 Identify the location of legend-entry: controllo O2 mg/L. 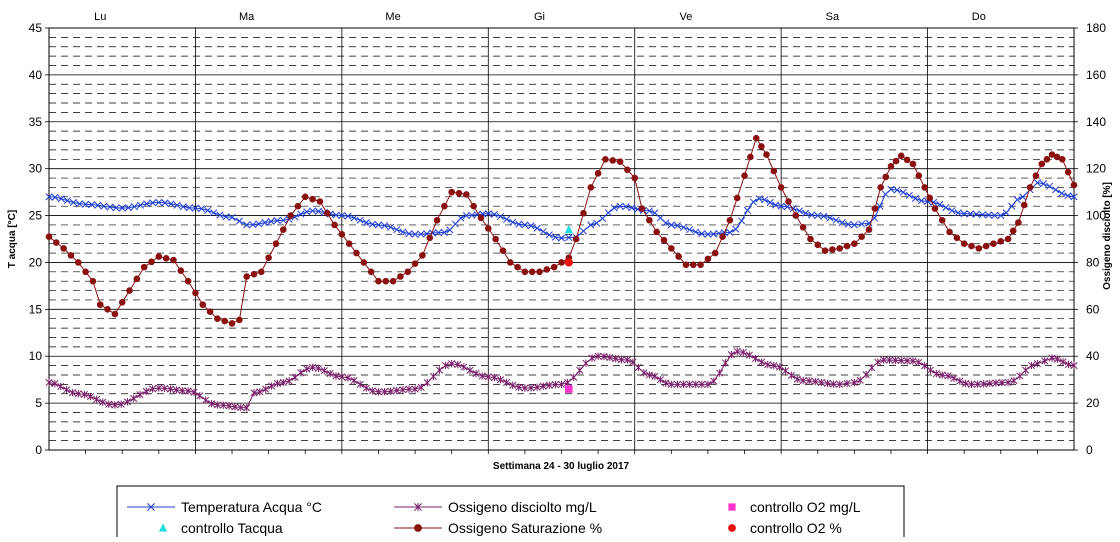
(794, 507).